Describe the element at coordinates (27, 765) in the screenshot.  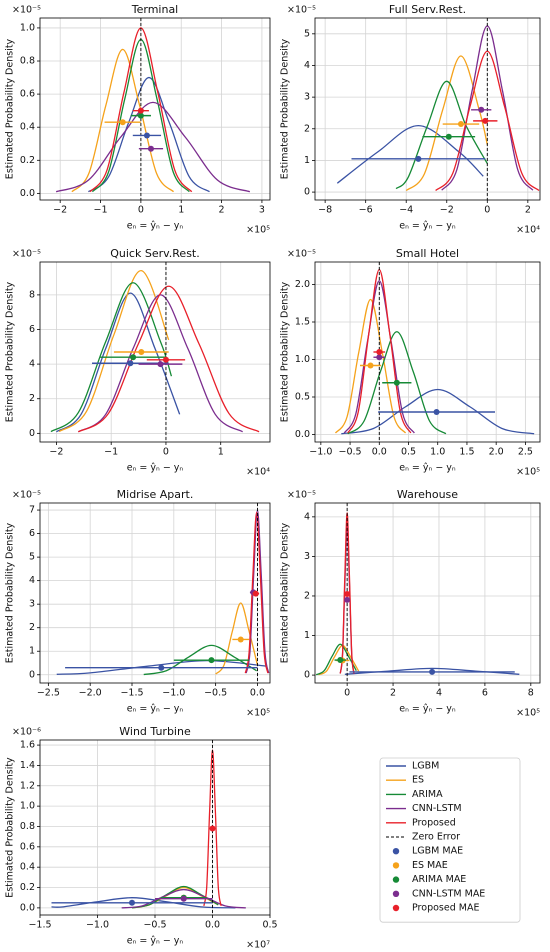
I see `y-tick-label: 1.4` at that location.